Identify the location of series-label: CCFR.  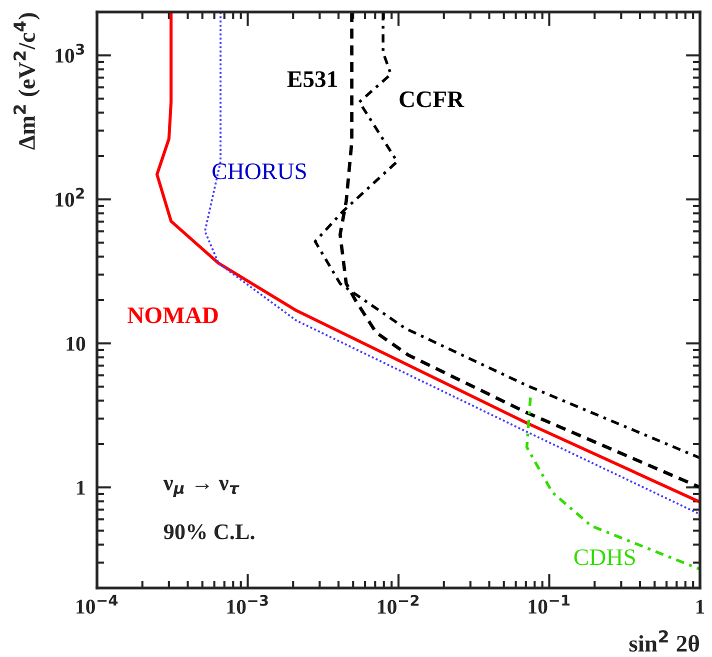
(432, 99).